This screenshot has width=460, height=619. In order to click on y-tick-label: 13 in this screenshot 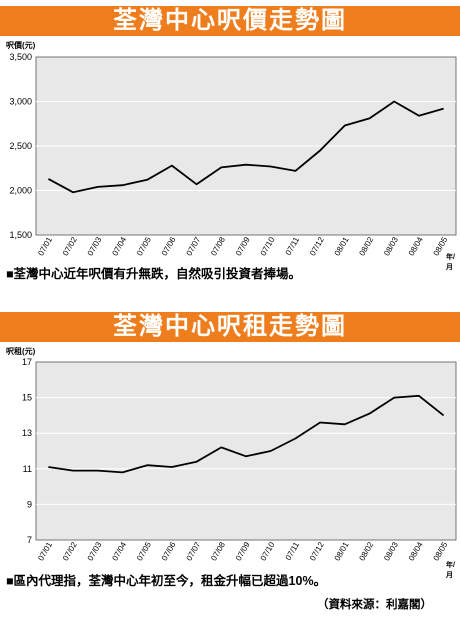, I will do `click(27, 433)`.